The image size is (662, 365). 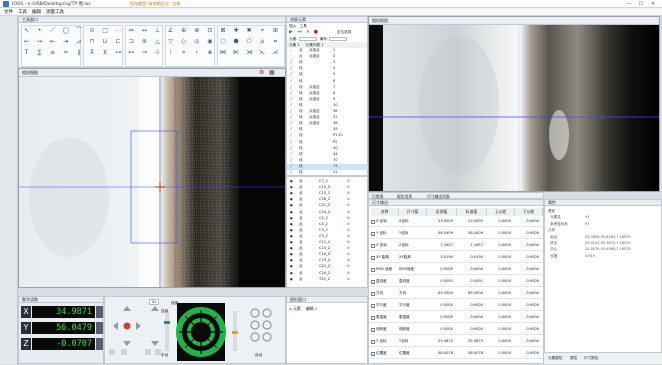 What do you see at coordinates (328, 161) in the screenshot?
I see `element-list-item: ╱ 线 70` at bounding box center [328, 161].